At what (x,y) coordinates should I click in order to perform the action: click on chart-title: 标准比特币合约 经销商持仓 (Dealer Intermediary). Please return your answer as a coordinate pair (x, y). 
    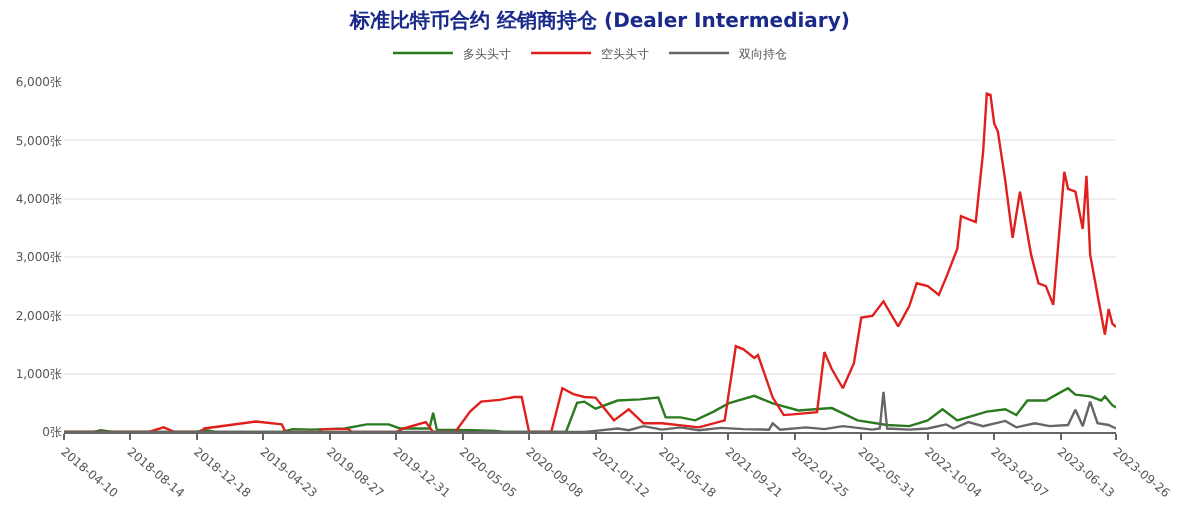
    Looking at the image, I should click on (599, 21).